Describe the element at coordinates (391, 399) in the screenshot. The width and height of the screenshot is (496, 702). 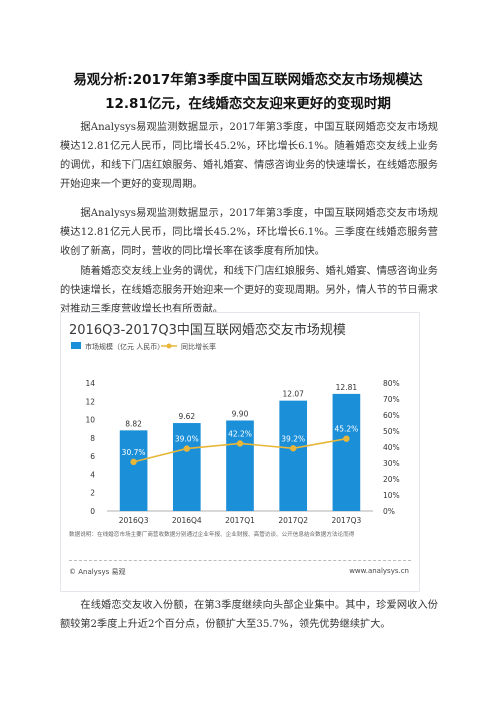
I see `y-right-tick-label: 70%` at that location.